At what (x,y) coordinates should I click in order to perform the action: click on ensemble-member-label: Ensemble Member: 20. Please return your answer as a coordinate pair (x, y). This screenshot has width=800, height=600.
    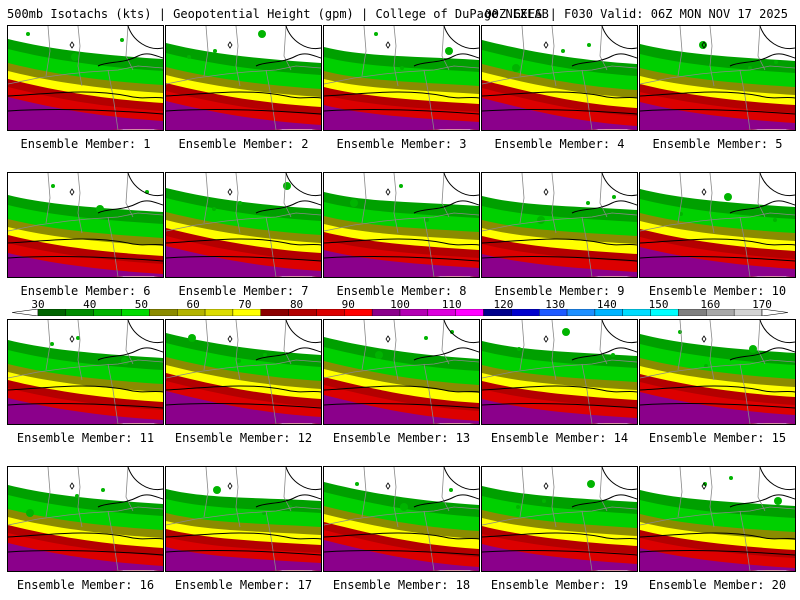
    Looking at the image, I should click on (717, 585).